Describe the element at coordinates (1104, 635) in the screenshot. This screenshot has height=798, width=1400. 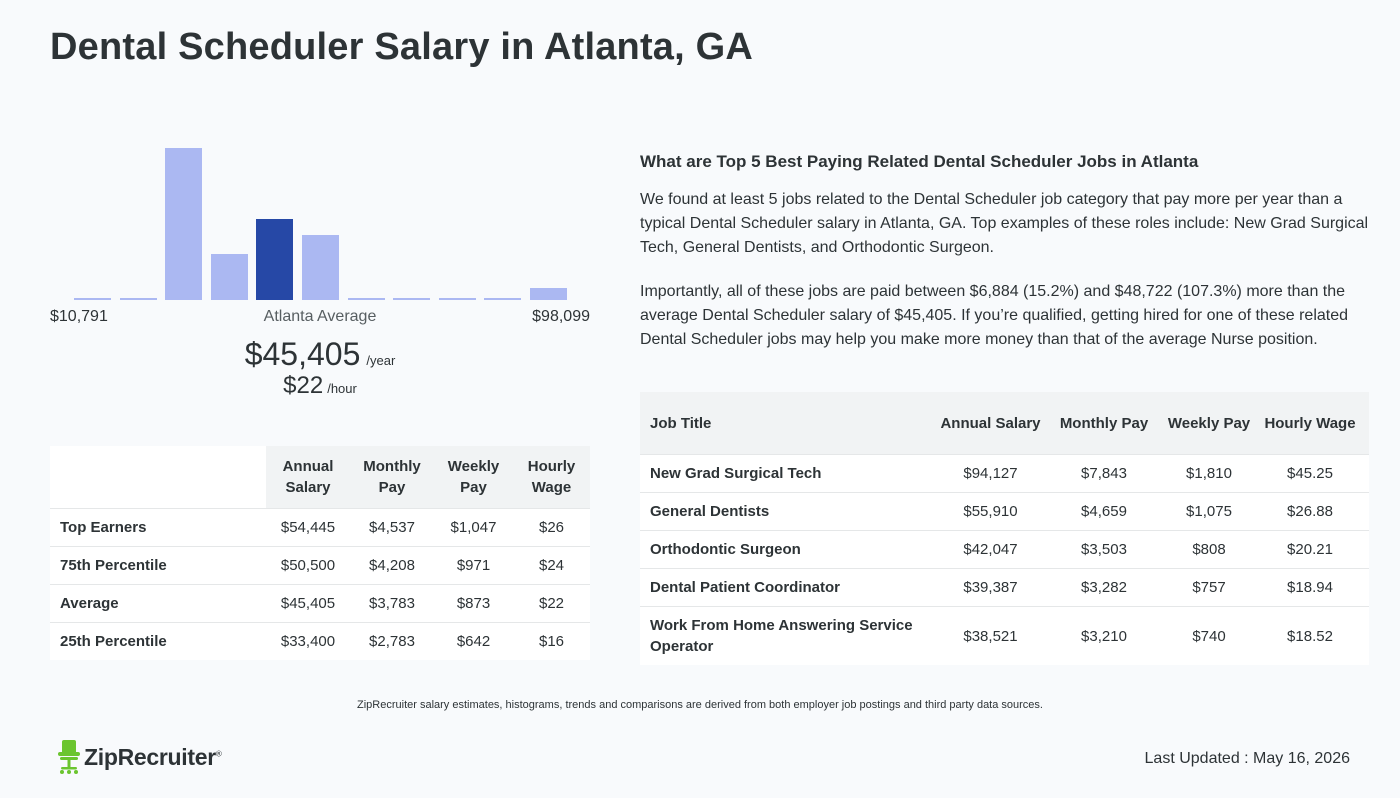
I see `table-cell: $3,210` at that location.